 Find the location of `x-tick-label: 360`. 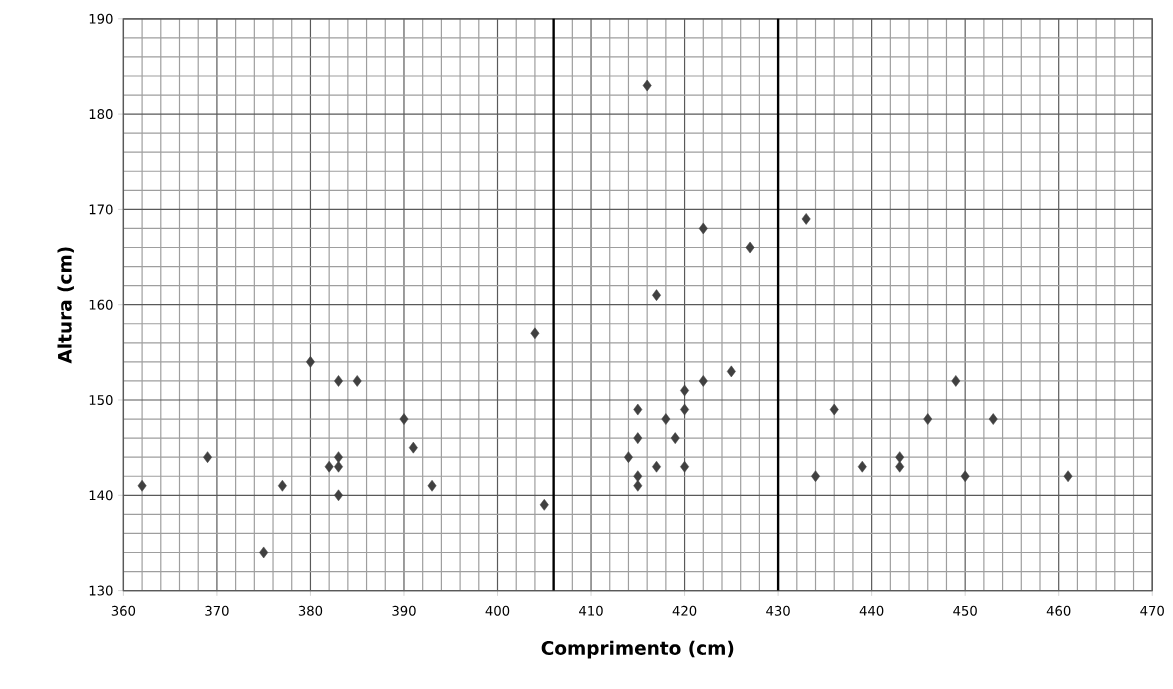

x-tick-label: 360 is located at coordinates (123, 611).